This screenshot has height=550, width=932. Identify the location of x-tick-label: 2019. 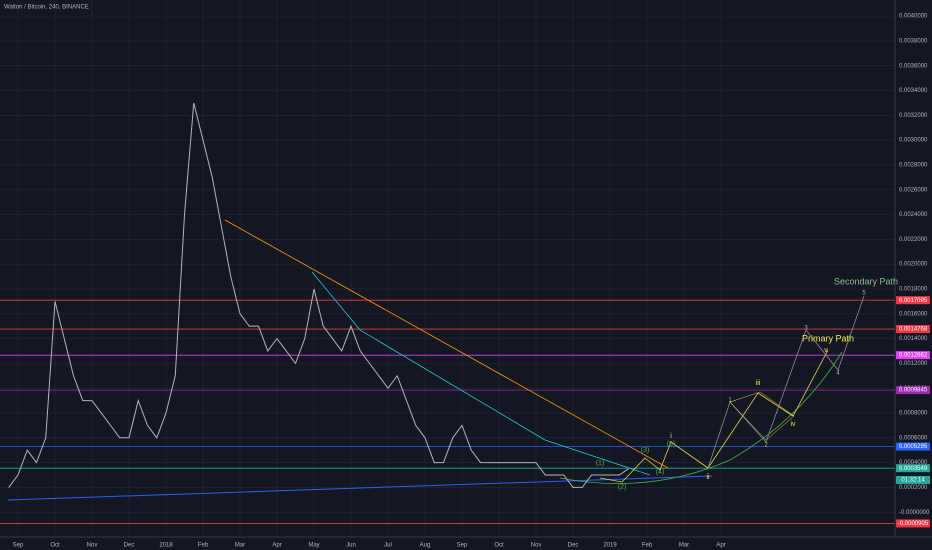
(610, 546).